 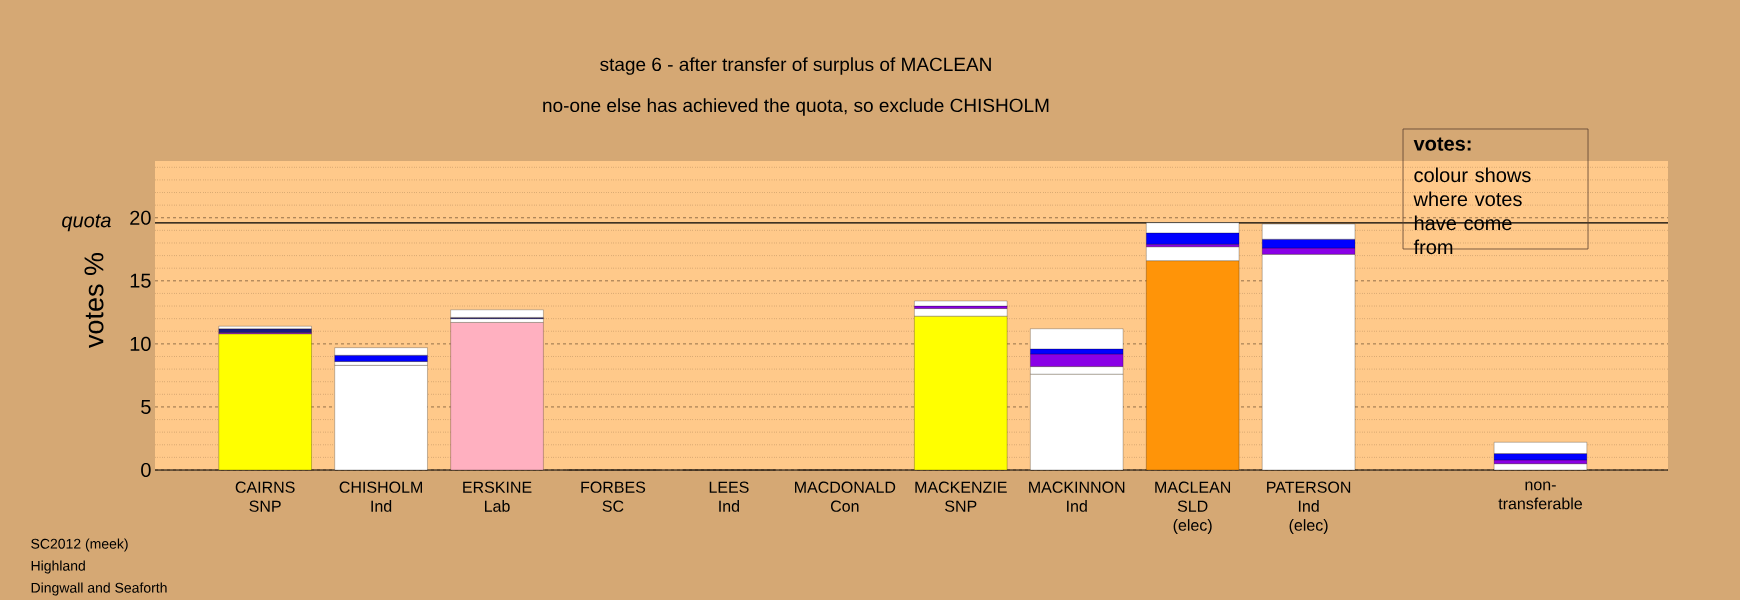 I want to click on y-tick-label: 20, so click(x=140, y=217).